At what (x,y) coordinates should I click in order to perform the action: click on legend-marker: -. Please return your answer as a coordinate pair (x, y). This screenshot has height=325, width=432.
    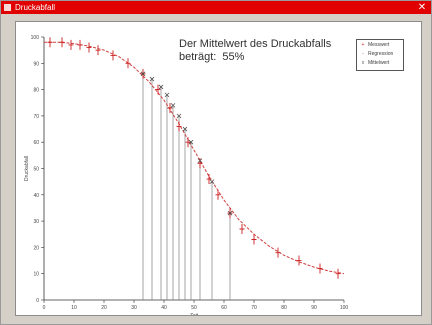
    Looking at the image, I should click on (363, 54).